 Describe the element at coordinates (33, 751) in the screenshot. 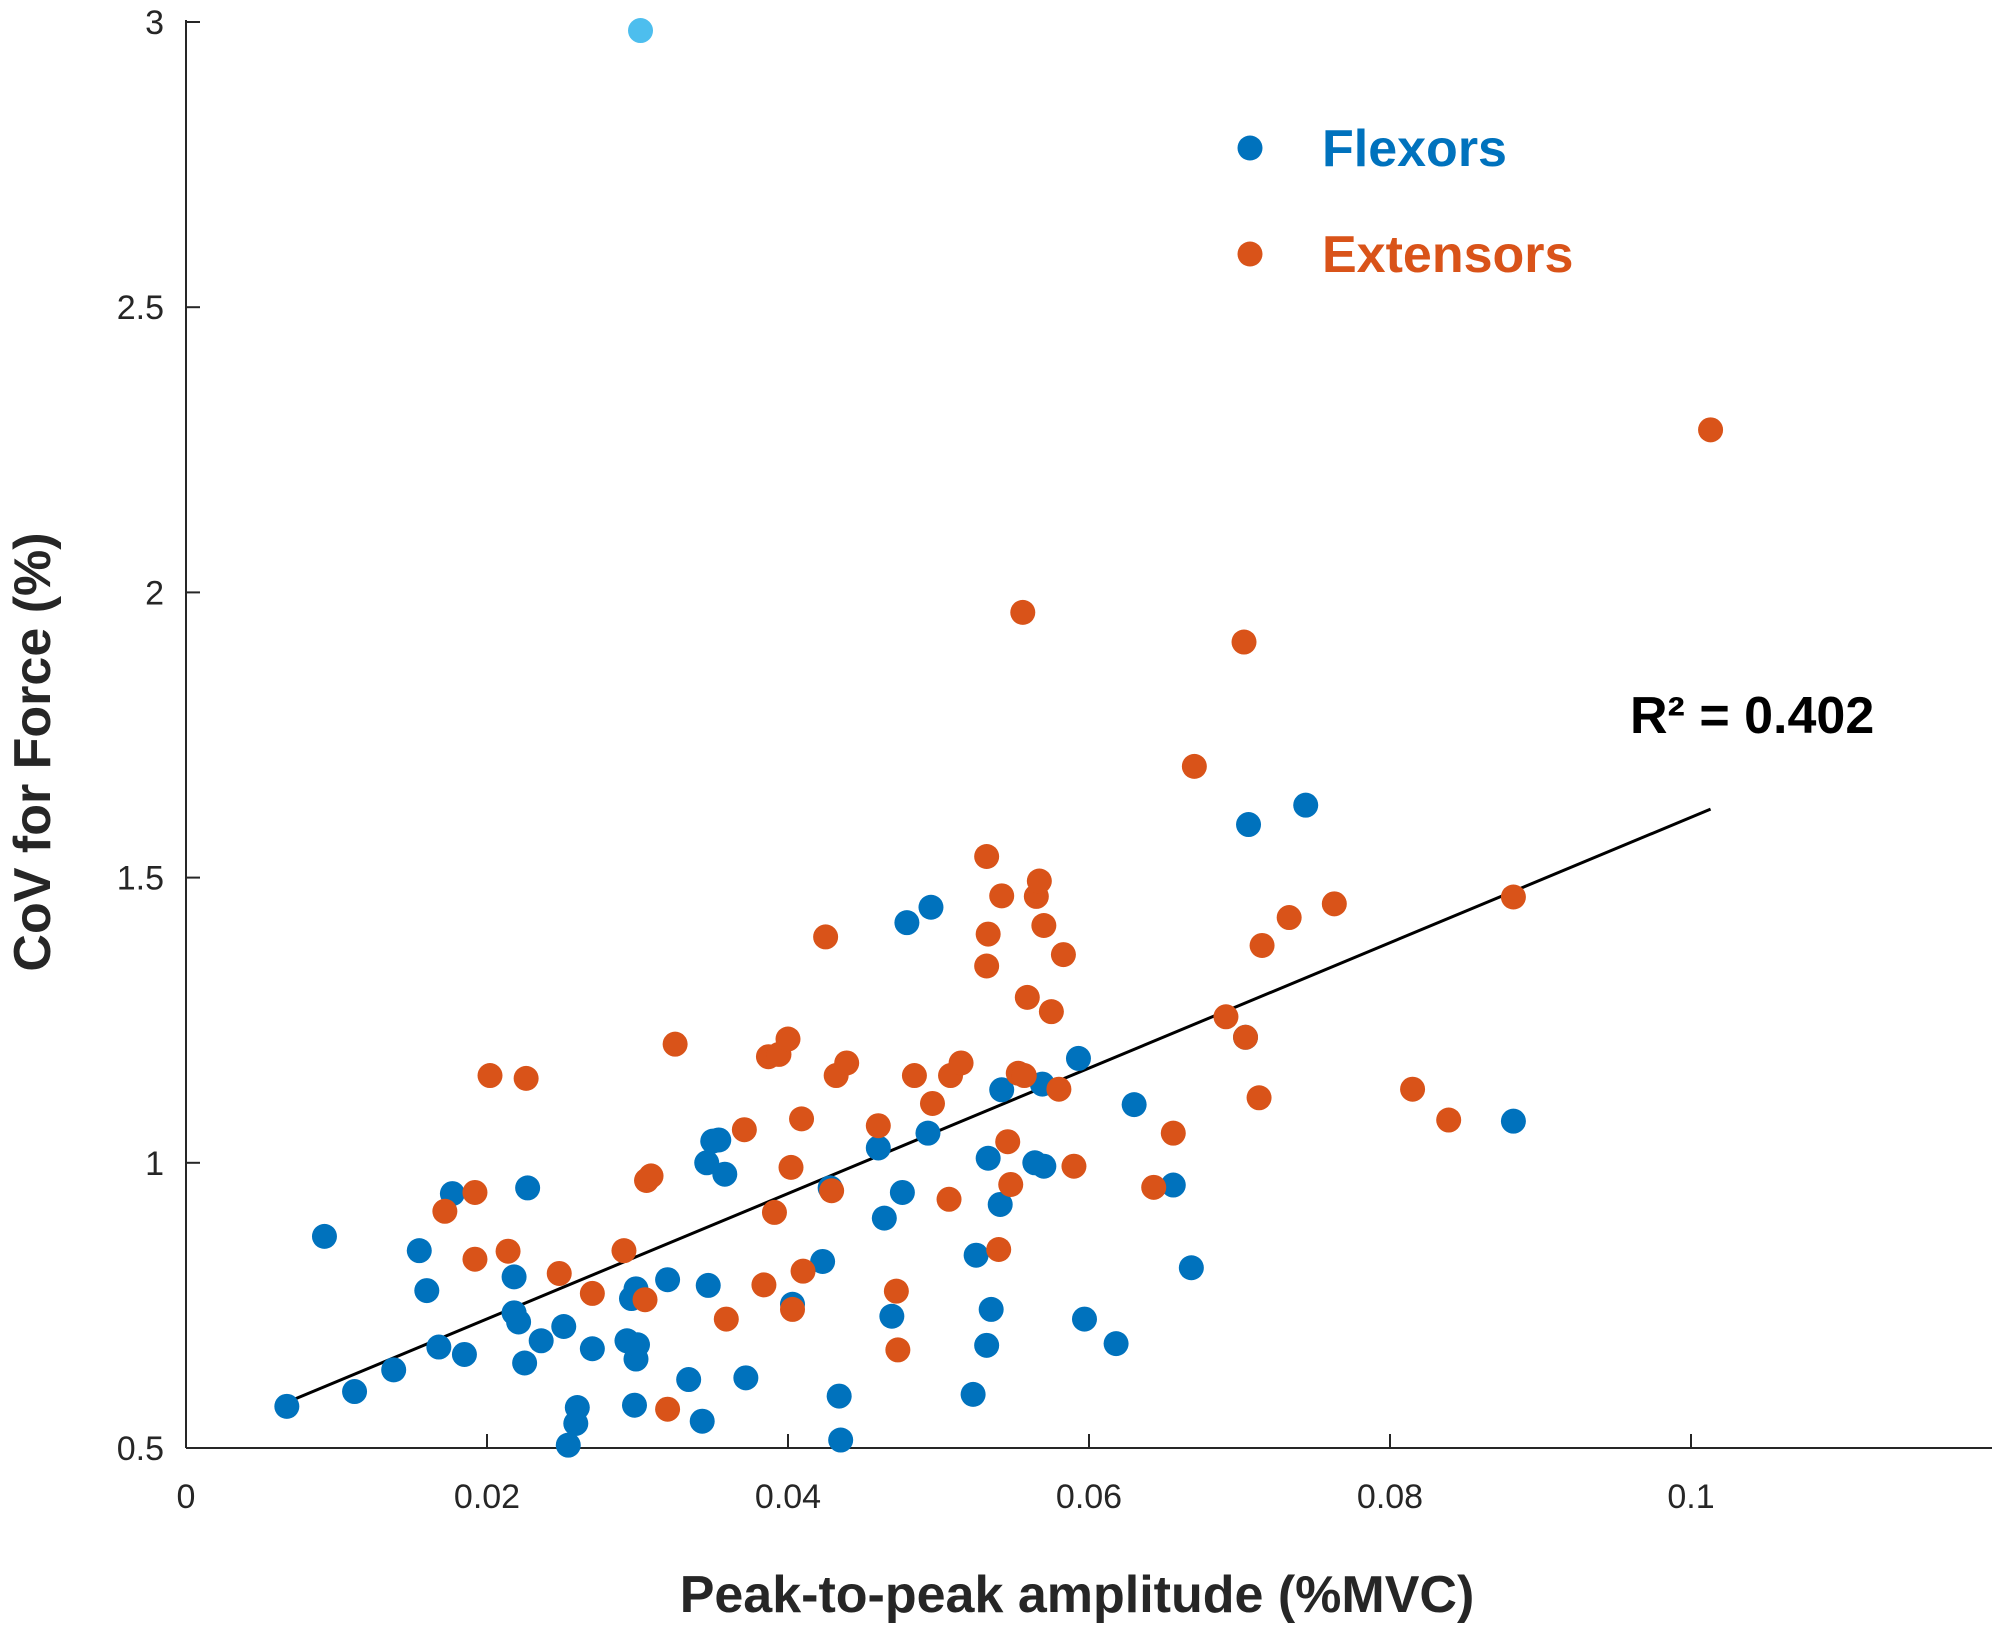

I see `y-axis-title: CoV for Force (%)` at that location.